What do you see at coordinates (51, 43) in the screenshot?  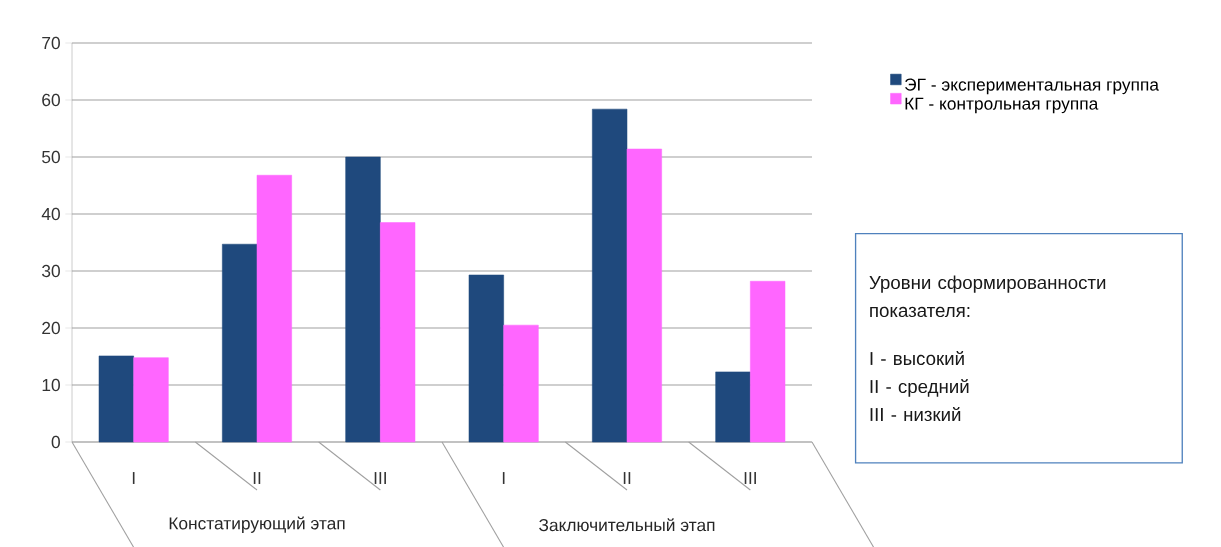 I see `y-tick-label: 70` at bounding box center [51, 43].